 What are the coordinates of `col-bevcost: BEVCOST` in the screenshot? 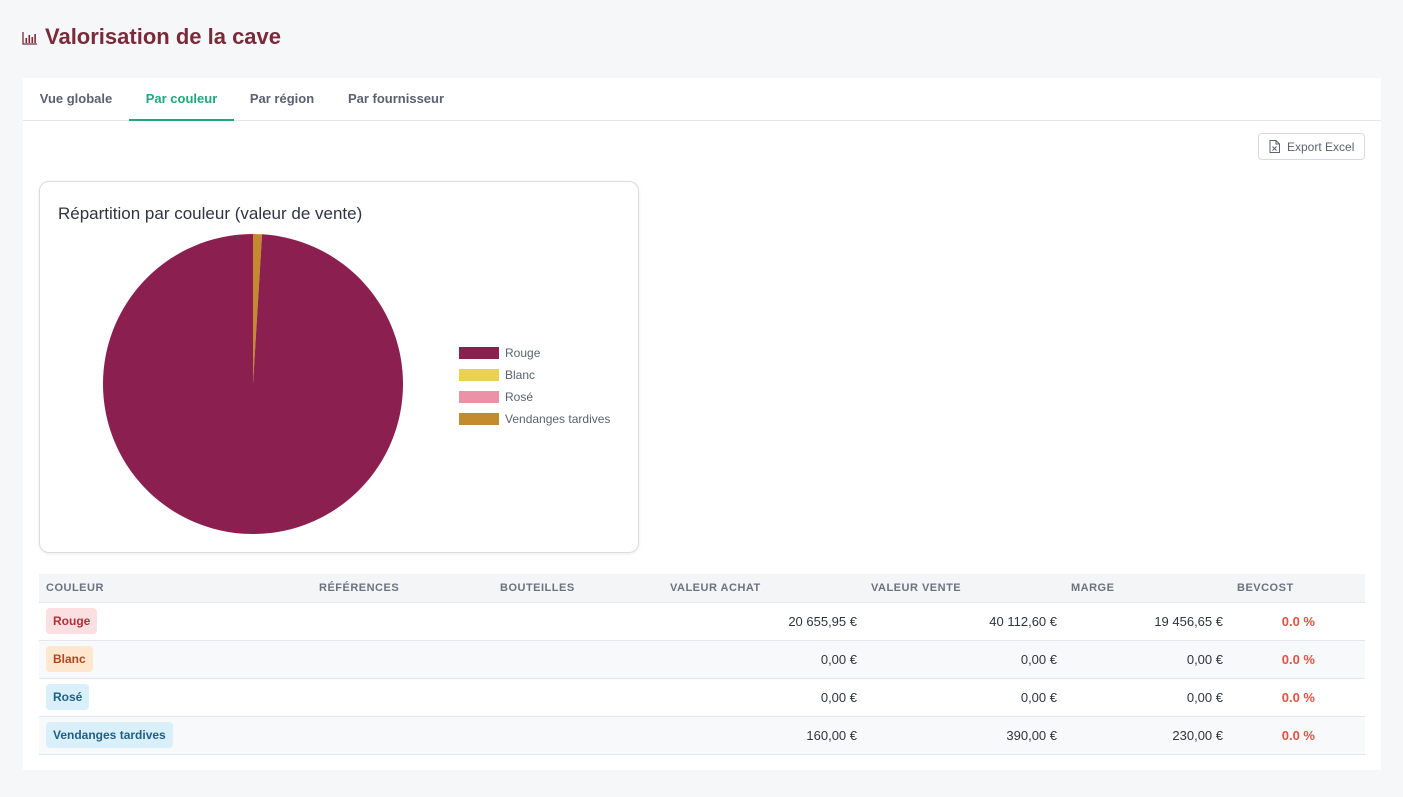 It's located at (1265, 587).